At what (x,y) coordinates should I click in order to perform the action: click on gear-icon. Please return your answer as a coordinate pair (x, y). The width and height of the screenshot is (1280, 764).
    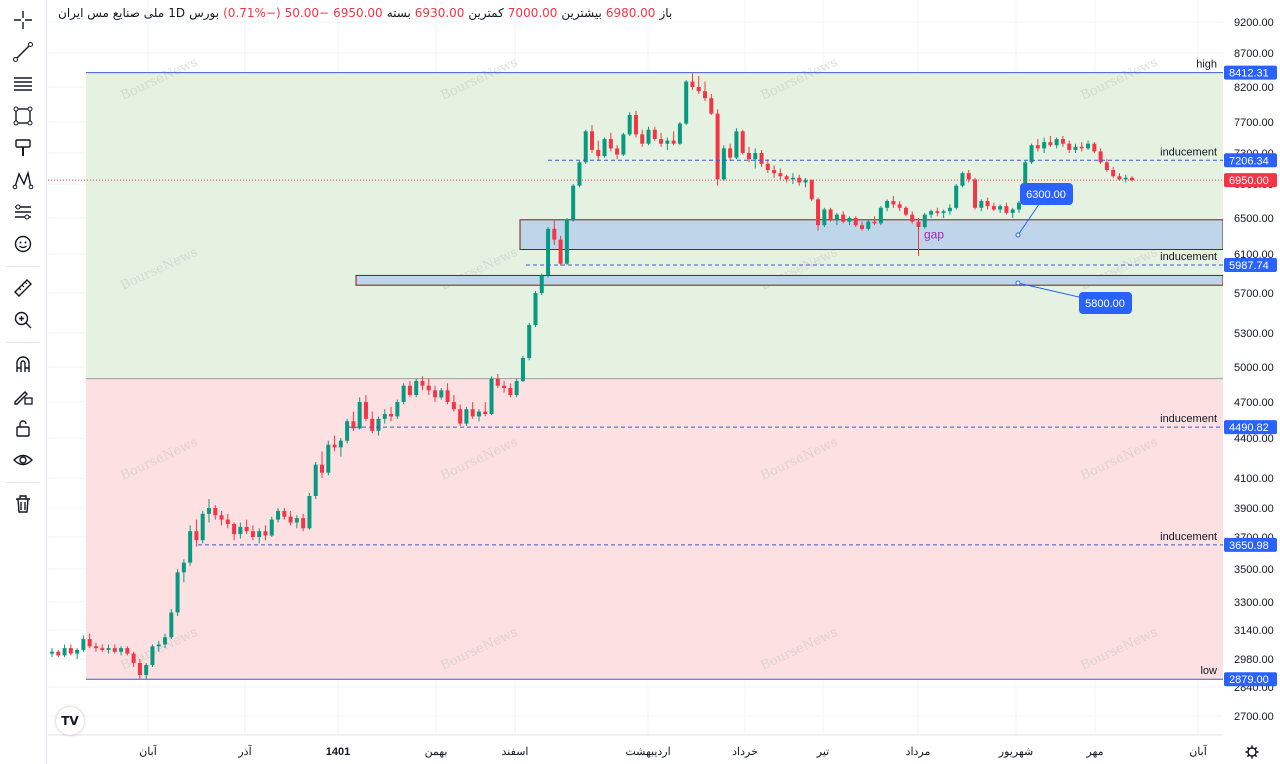
    Looking at the image, I should click on (1252, 752).